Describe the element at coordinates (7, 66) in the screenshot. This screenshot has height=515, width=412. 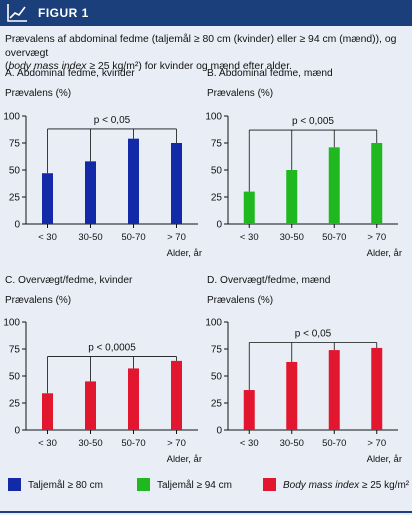
I see `caption-paren: (` at that location.